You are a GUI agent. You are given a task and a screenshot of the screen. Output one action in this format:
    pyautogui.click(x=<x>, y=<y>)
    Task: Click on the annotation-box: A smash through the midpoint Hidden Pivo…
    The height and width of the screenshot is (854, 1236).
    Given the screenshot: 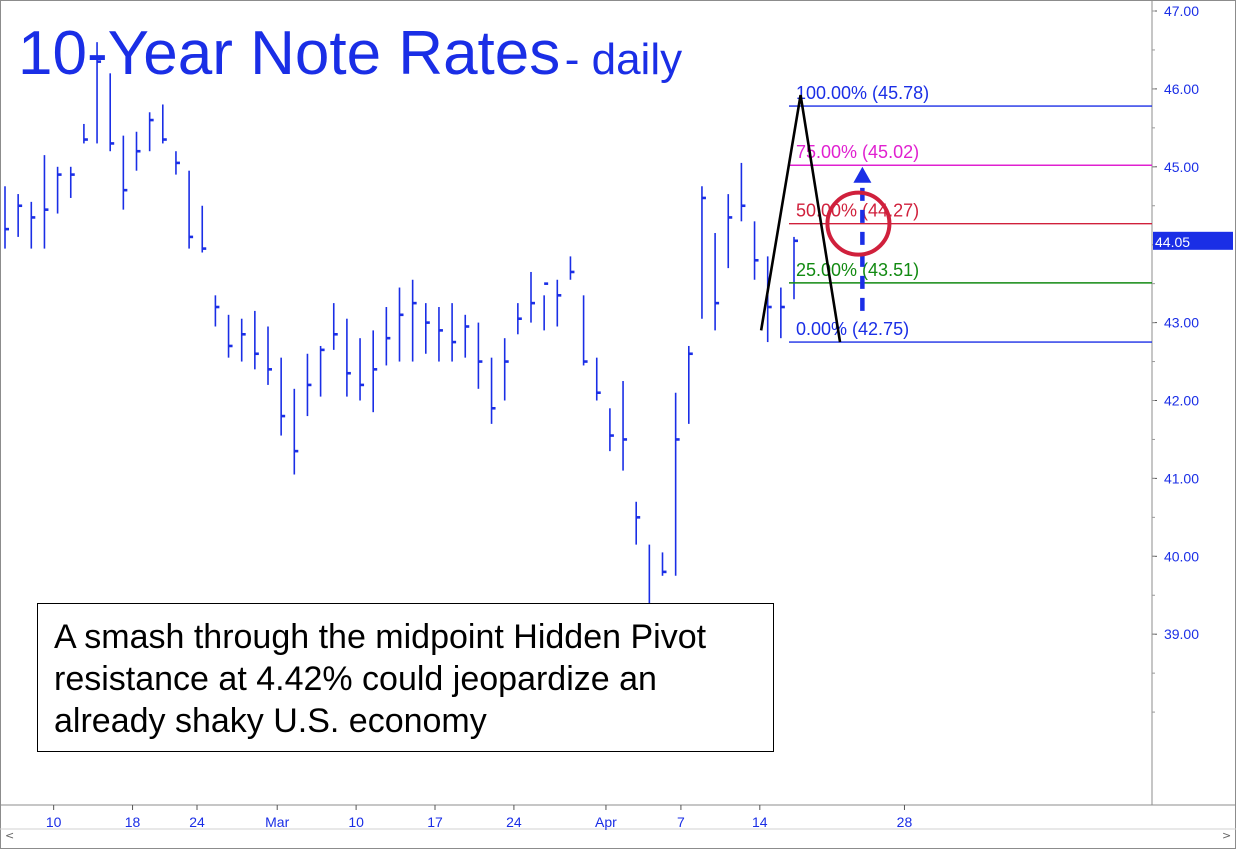 What is the action you would take?
    pyautogui.click(x=405, y=677)
    